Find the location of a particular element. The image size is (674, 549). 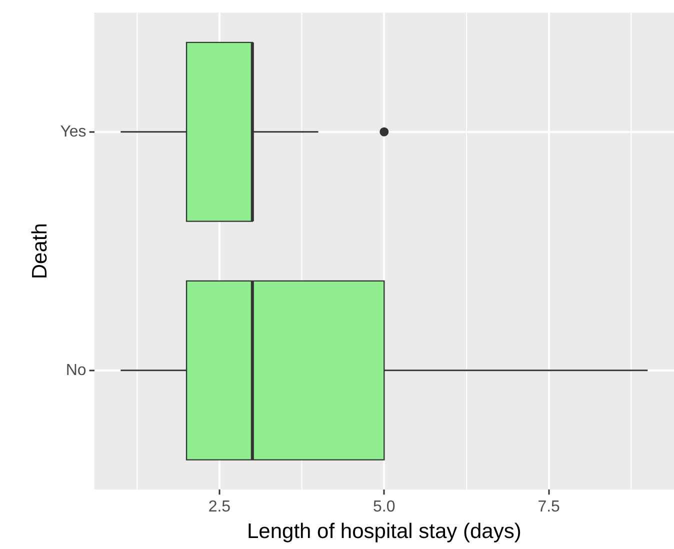

y-tick-label: No is located at coordinates (76, 370).